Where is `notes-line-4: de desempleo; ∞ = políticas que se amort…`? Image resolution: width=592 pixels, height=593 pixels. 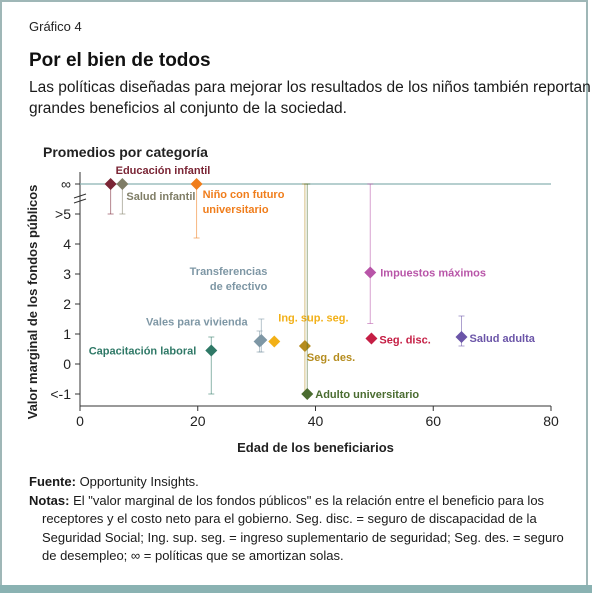 notes-line-4: de desempleo; ∞ = políticas que se amort… is located at coordinates (193, 555).